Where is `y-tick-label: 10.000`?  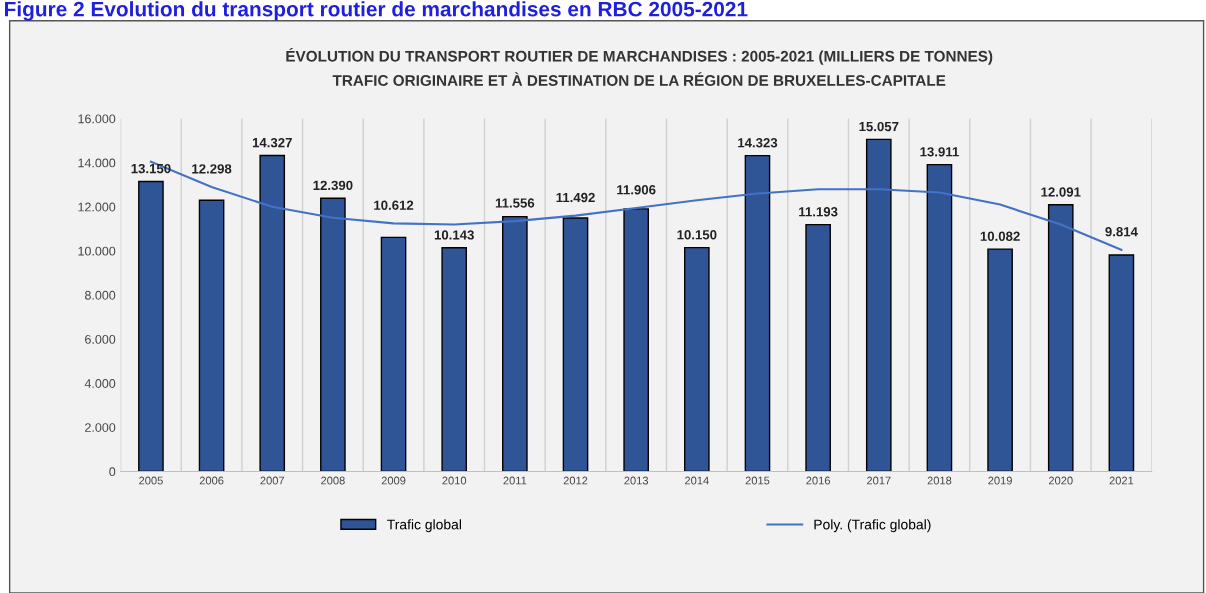
y-tick-label: 10.000 is located at coordinates (97, 251).